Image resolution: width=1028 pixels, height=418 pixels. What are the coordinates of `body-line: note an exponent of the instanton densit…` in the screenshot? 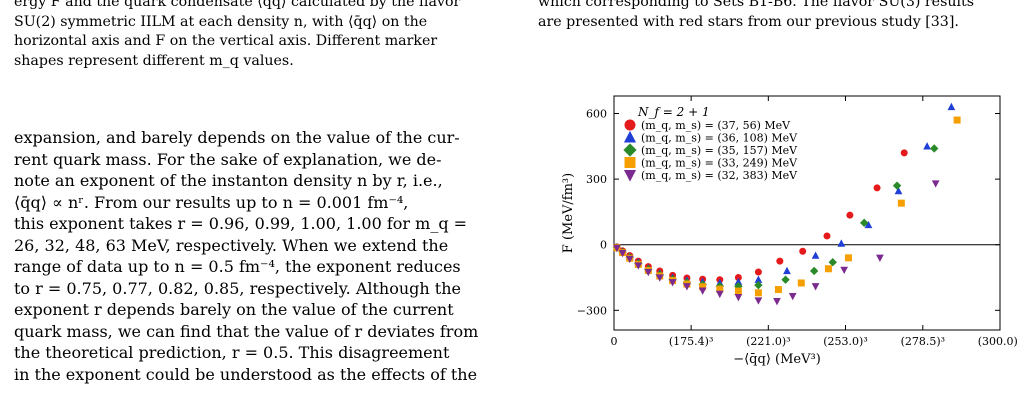 It's located at (228, 180).